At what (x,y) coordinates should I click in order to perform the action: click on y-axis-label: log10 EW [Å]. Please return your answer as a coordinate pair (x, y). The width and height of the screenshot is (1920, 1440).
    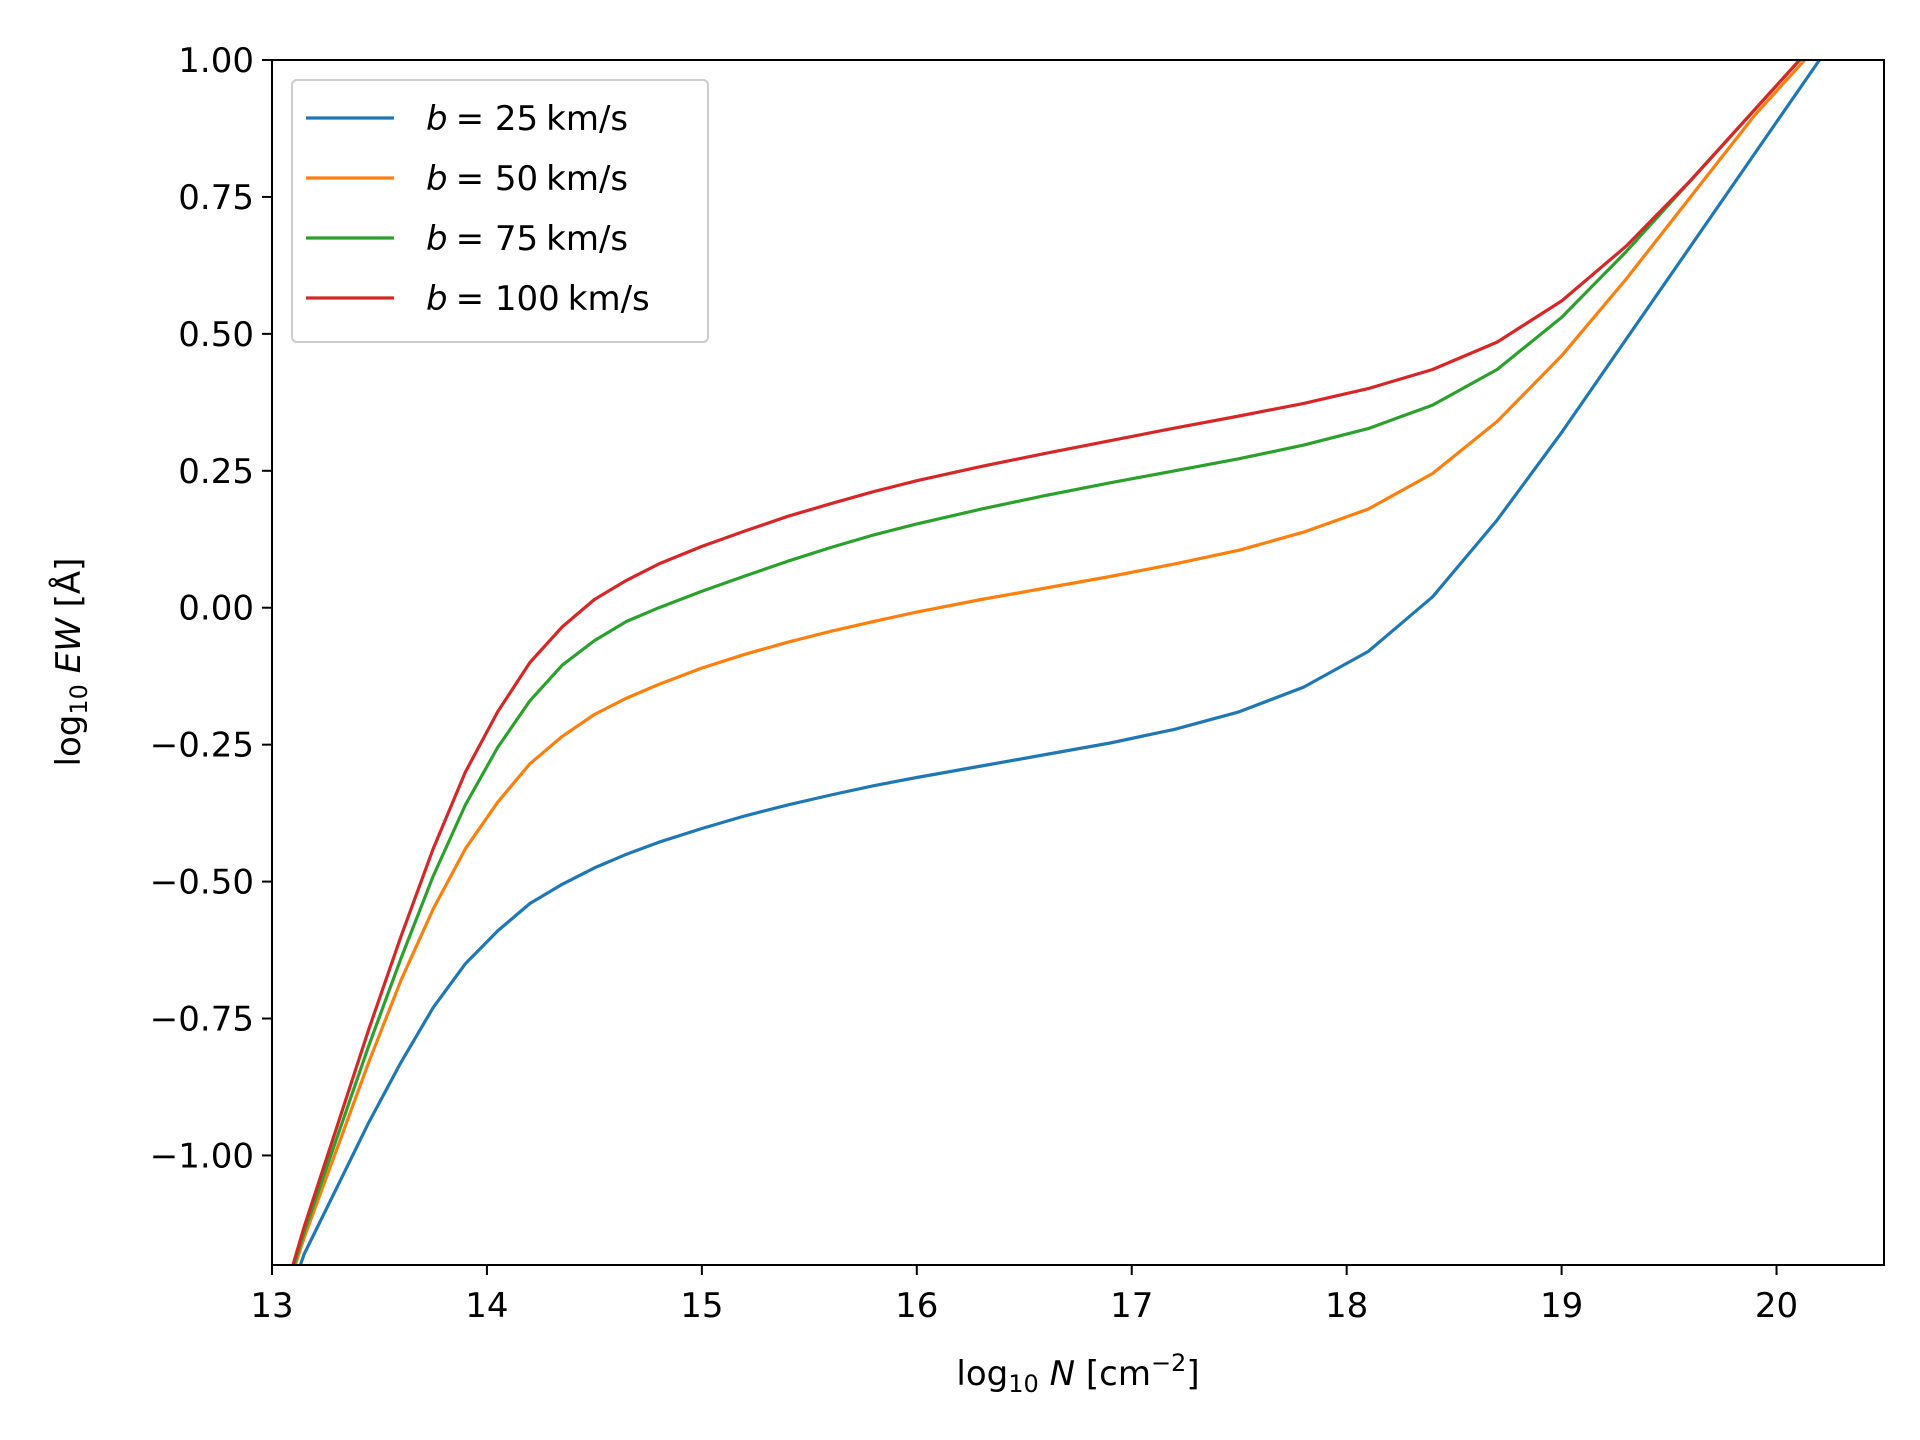
    Looking at the image, I should click on (70, 662).